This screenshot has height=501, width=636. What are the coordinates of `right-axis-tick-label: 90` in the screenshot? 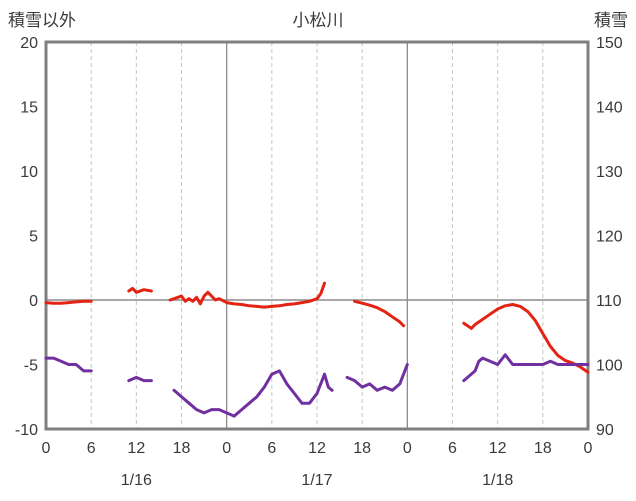 It's located at (605, 430).